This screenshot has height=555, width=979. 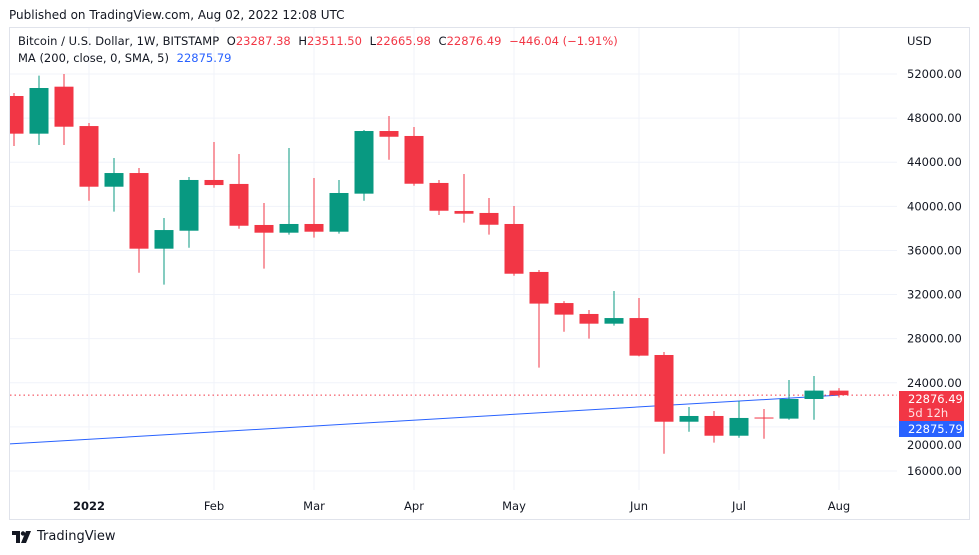 What do you see at coordinates (934, 383) in the screenshot?
I see `price-tick-label: 24000.00` at bounding box center [934, 383].